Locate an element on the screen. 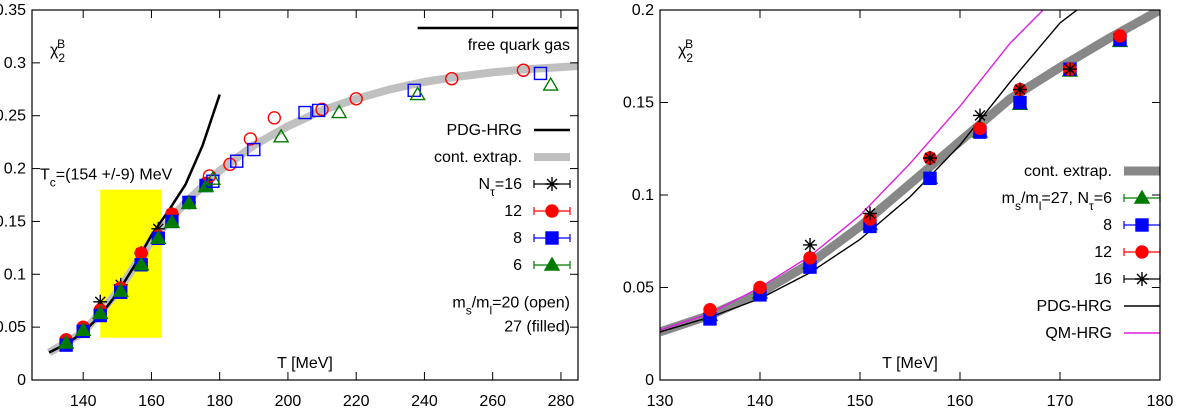  y-tick-label: 0.3 is located at coordinates (15, 63).